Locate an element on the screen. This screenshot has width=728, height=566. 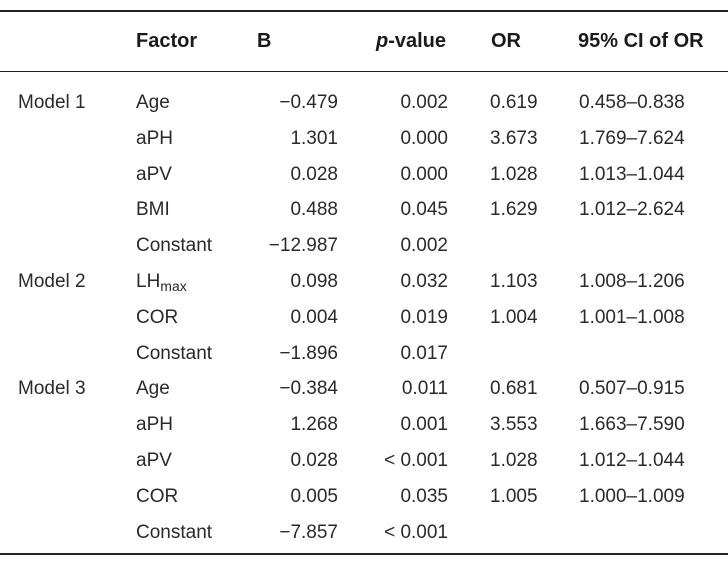
or-cell: 1.028 is located at coordinates (514, 461).